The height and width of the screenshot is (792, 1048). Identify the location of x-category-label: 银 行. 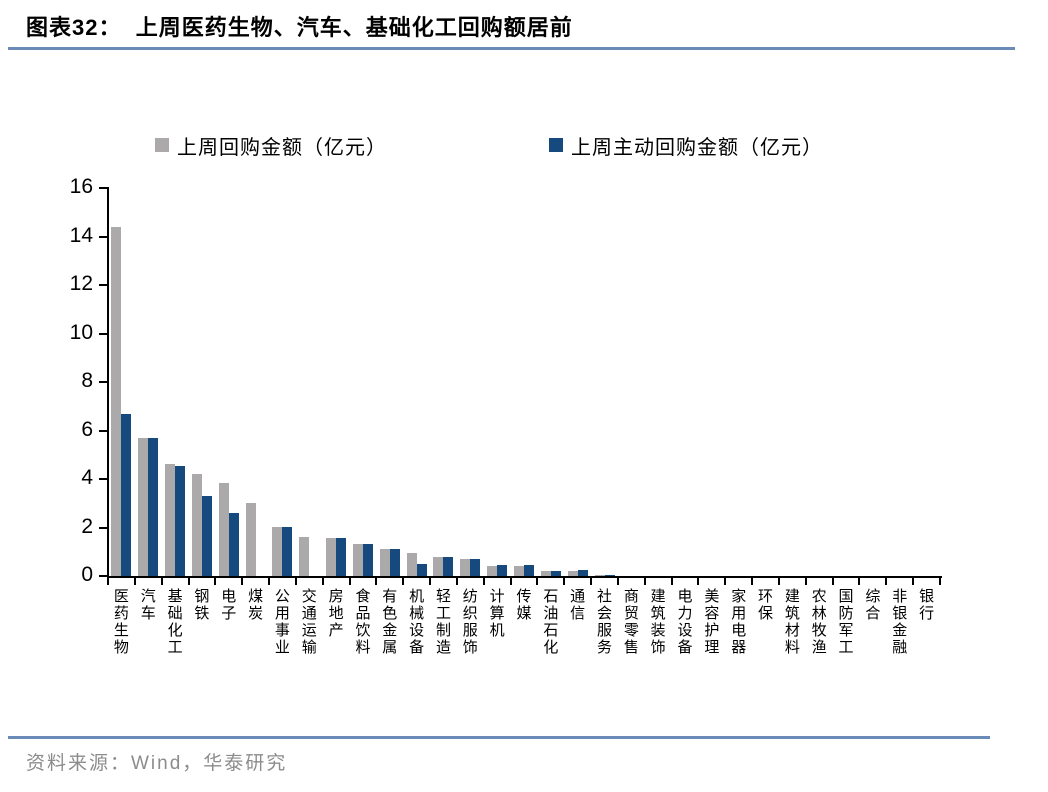
(927, 605).